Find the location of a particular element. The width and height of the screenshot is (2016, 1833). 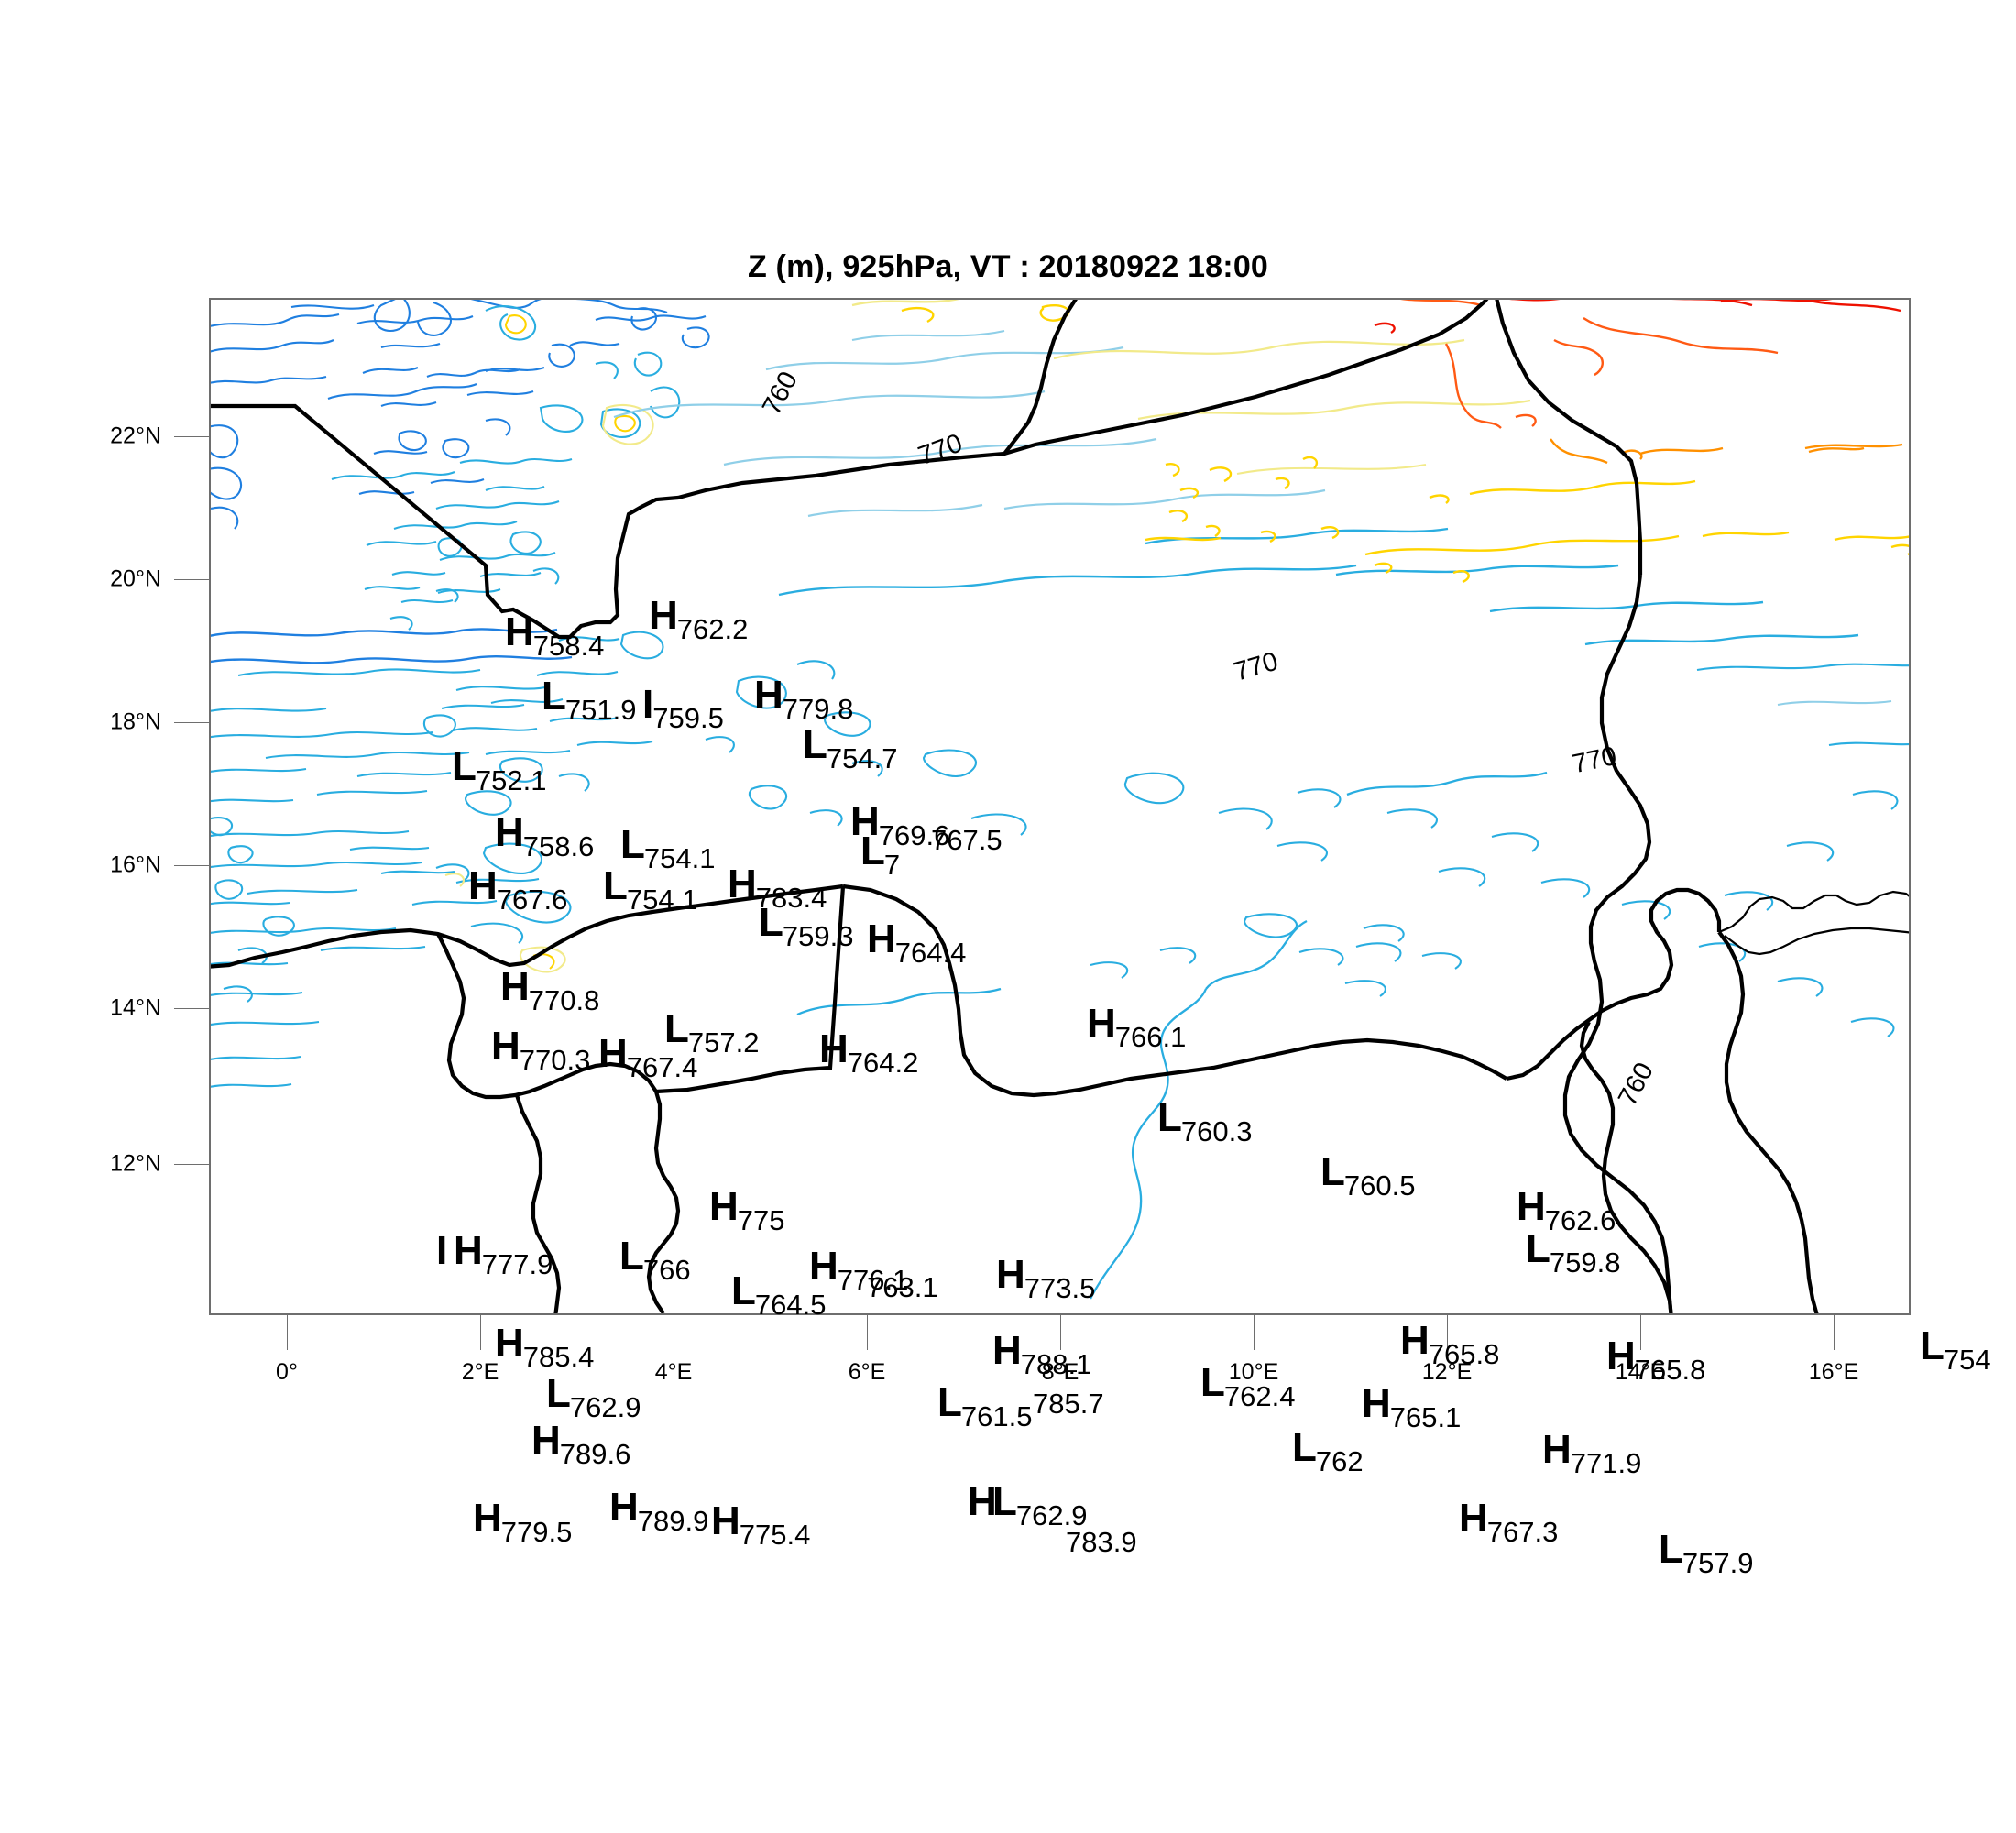

station-extremum-label: 785.7 is located at coordinates (1068, 1403).